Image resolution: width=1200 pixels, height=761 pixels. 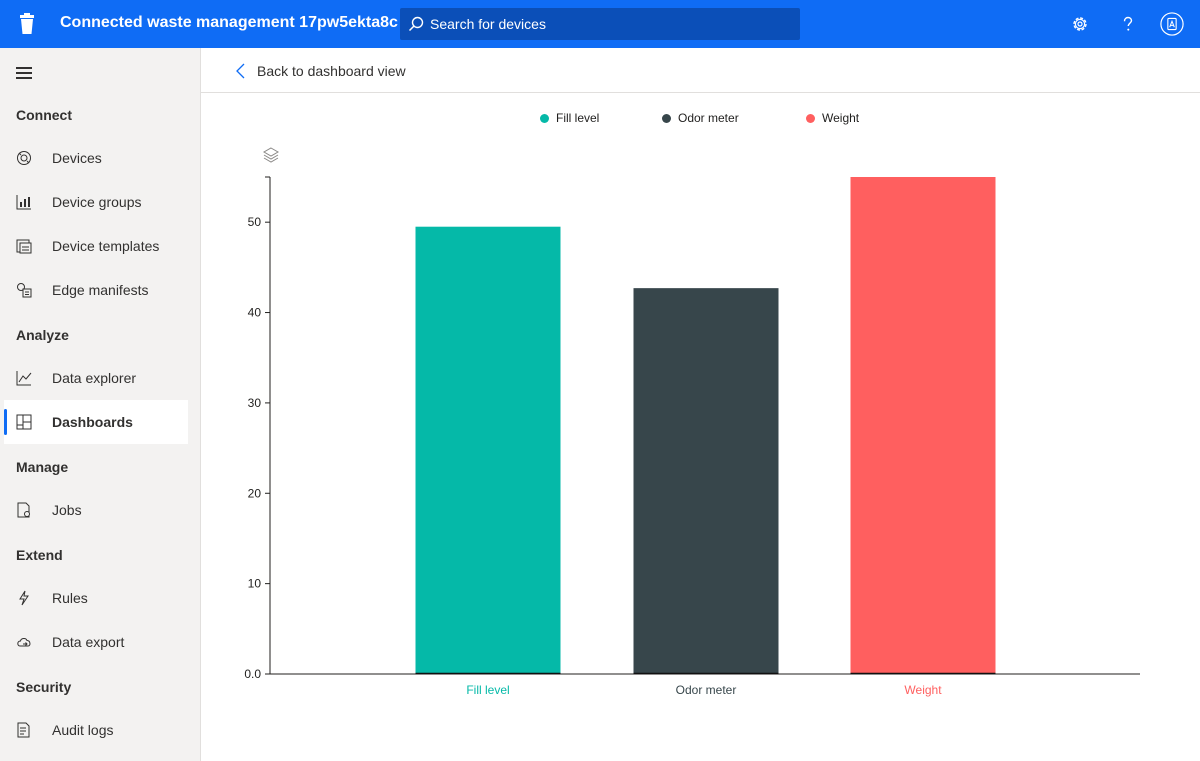 I want to click on y-tick-label: 20, so click(x=255, y=493).